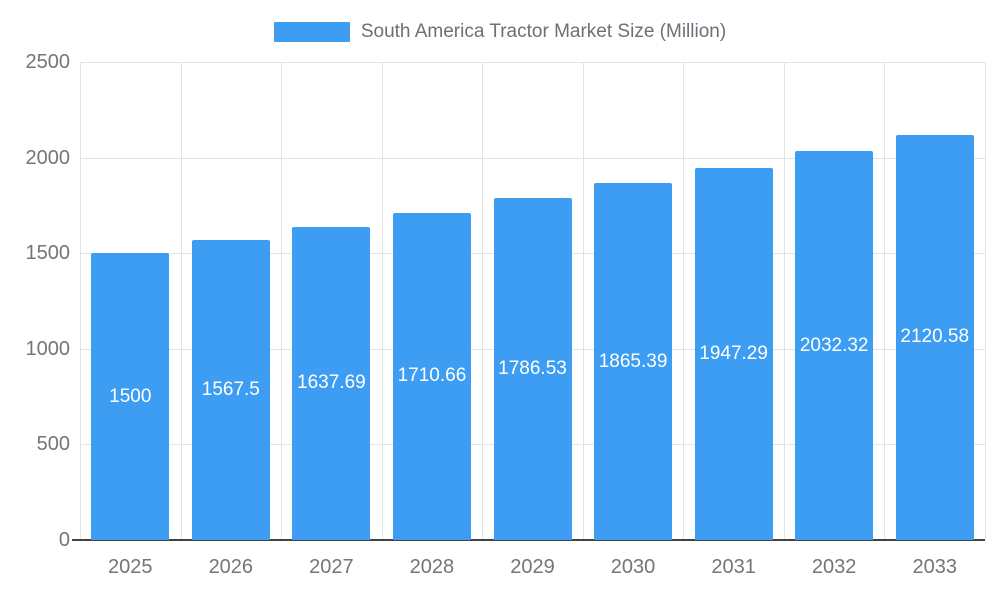 The width and height of the screenshot is (1000, 600). I want to click on legend-swatch, so click(311, 32).